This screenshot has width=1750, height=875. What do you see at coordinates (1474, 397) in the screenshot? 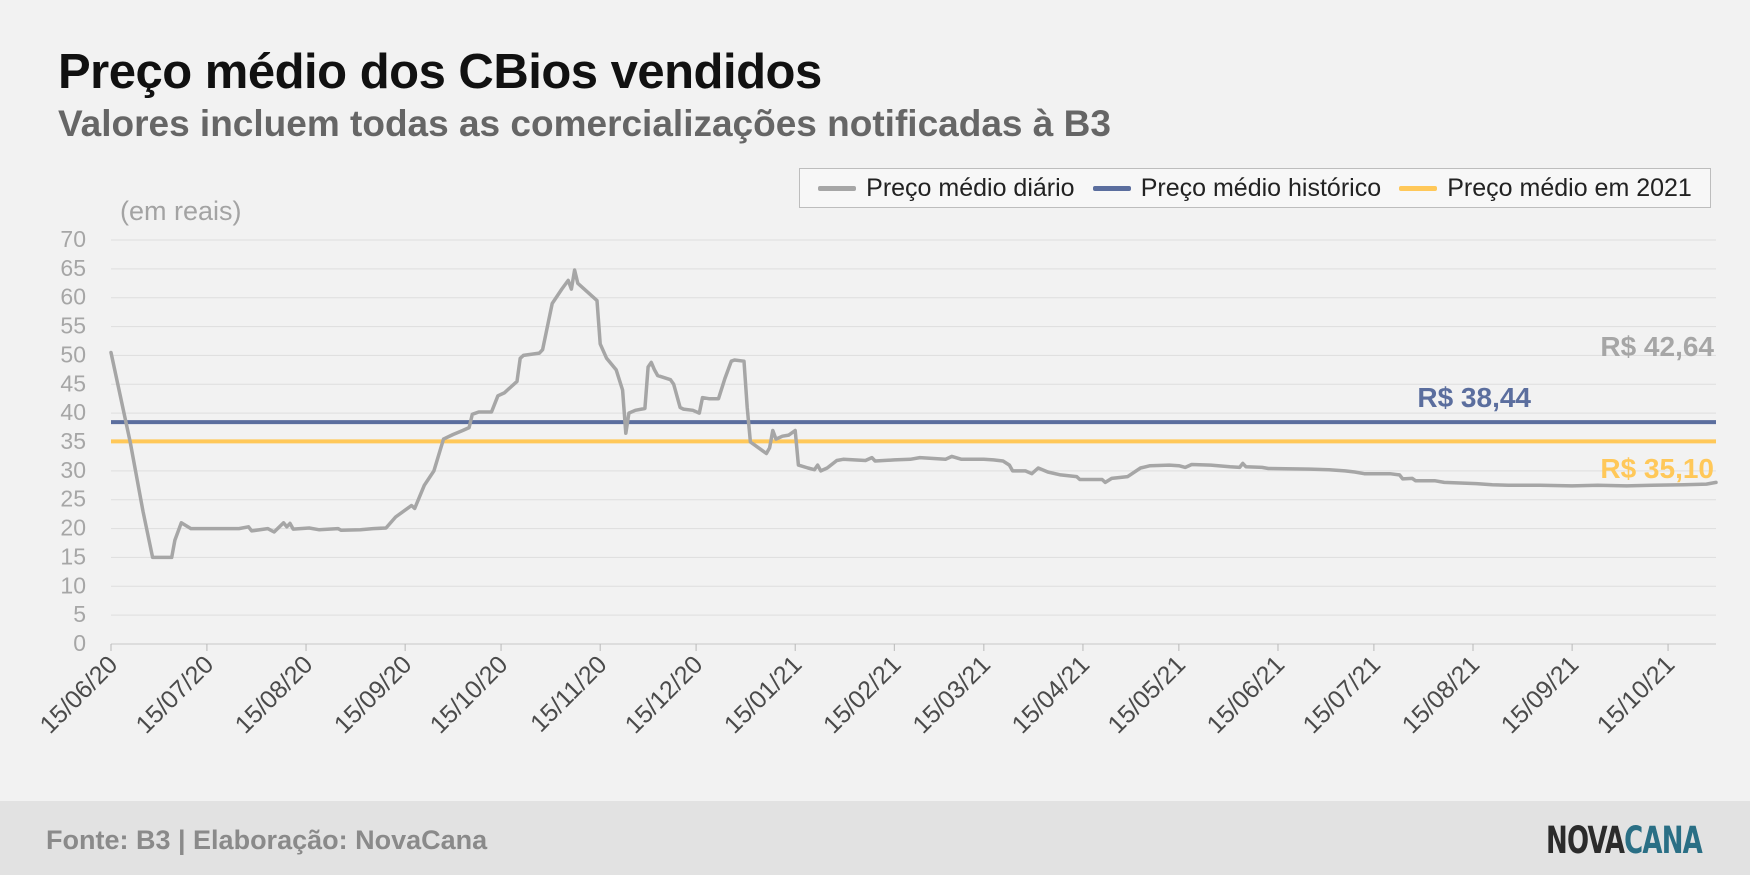
I see `annotation-historic-price: R$ 38,44` at bounding box center [1474, 397].